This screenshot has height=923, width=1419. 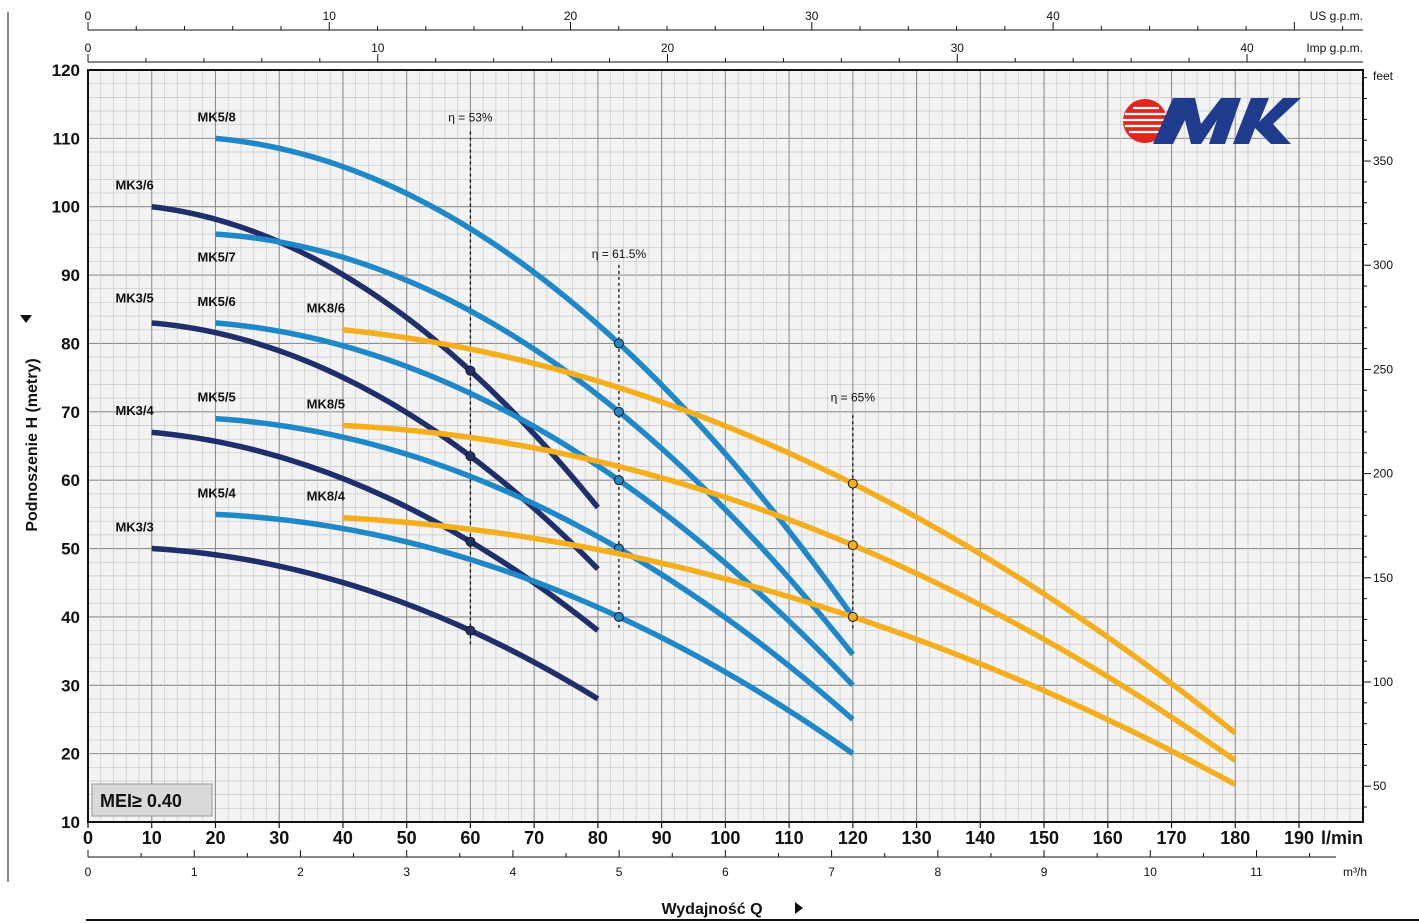 I want to click on series-label: MK8/4, so click(x=326, y=496).